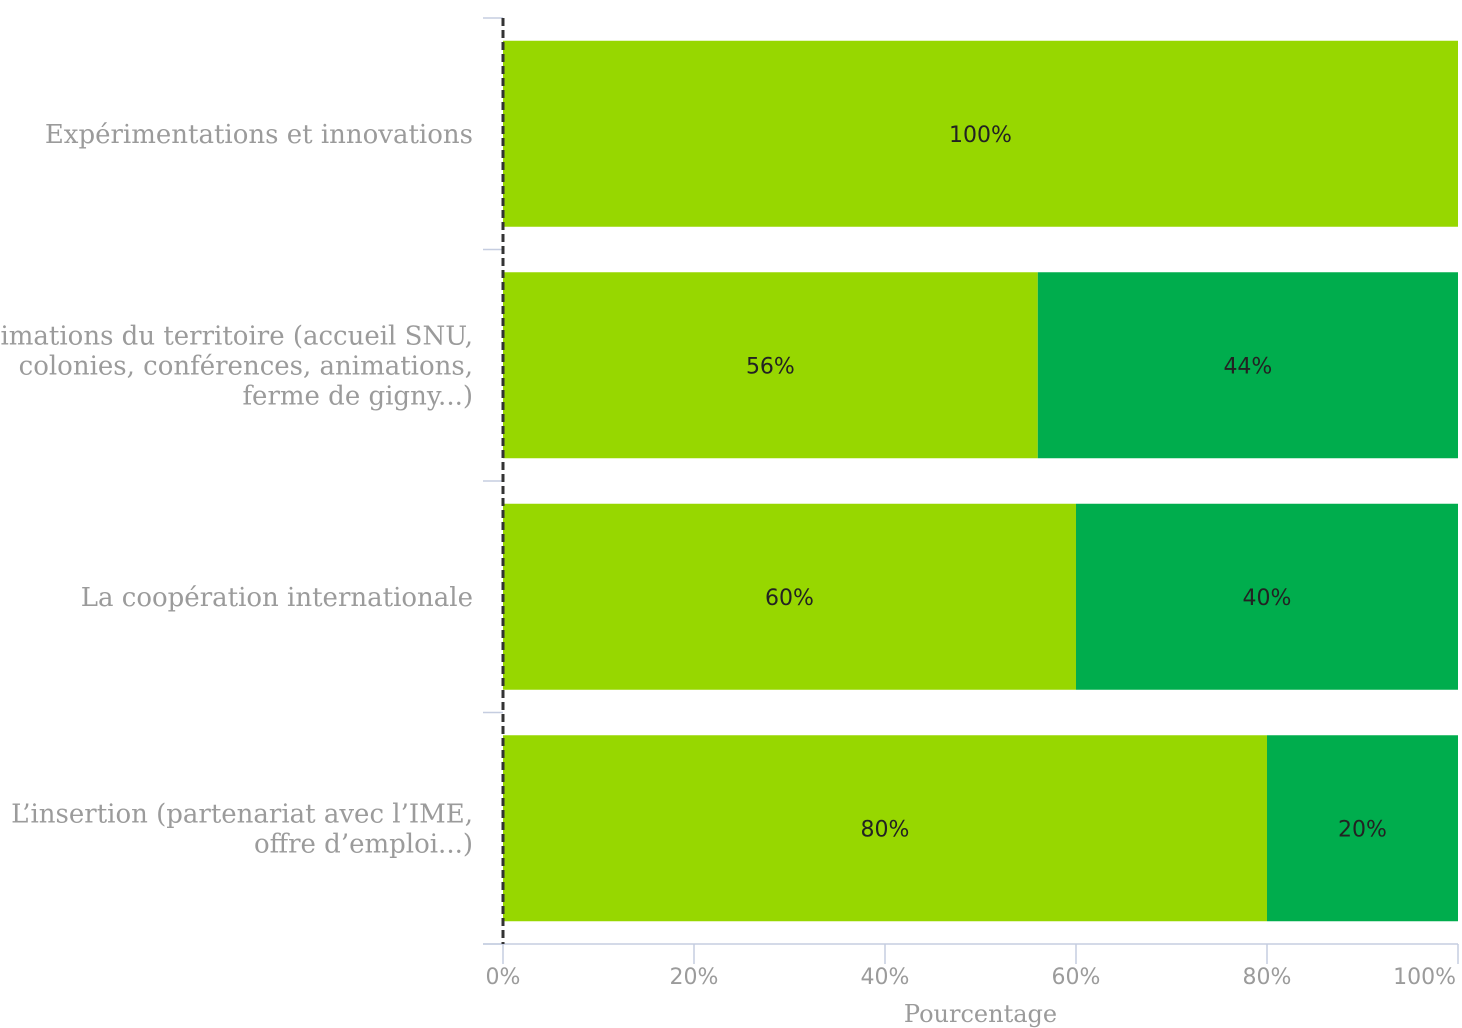 The image size is (1462, 1028). I want to click on x-tick-label: 60%, so click(1076, 977).